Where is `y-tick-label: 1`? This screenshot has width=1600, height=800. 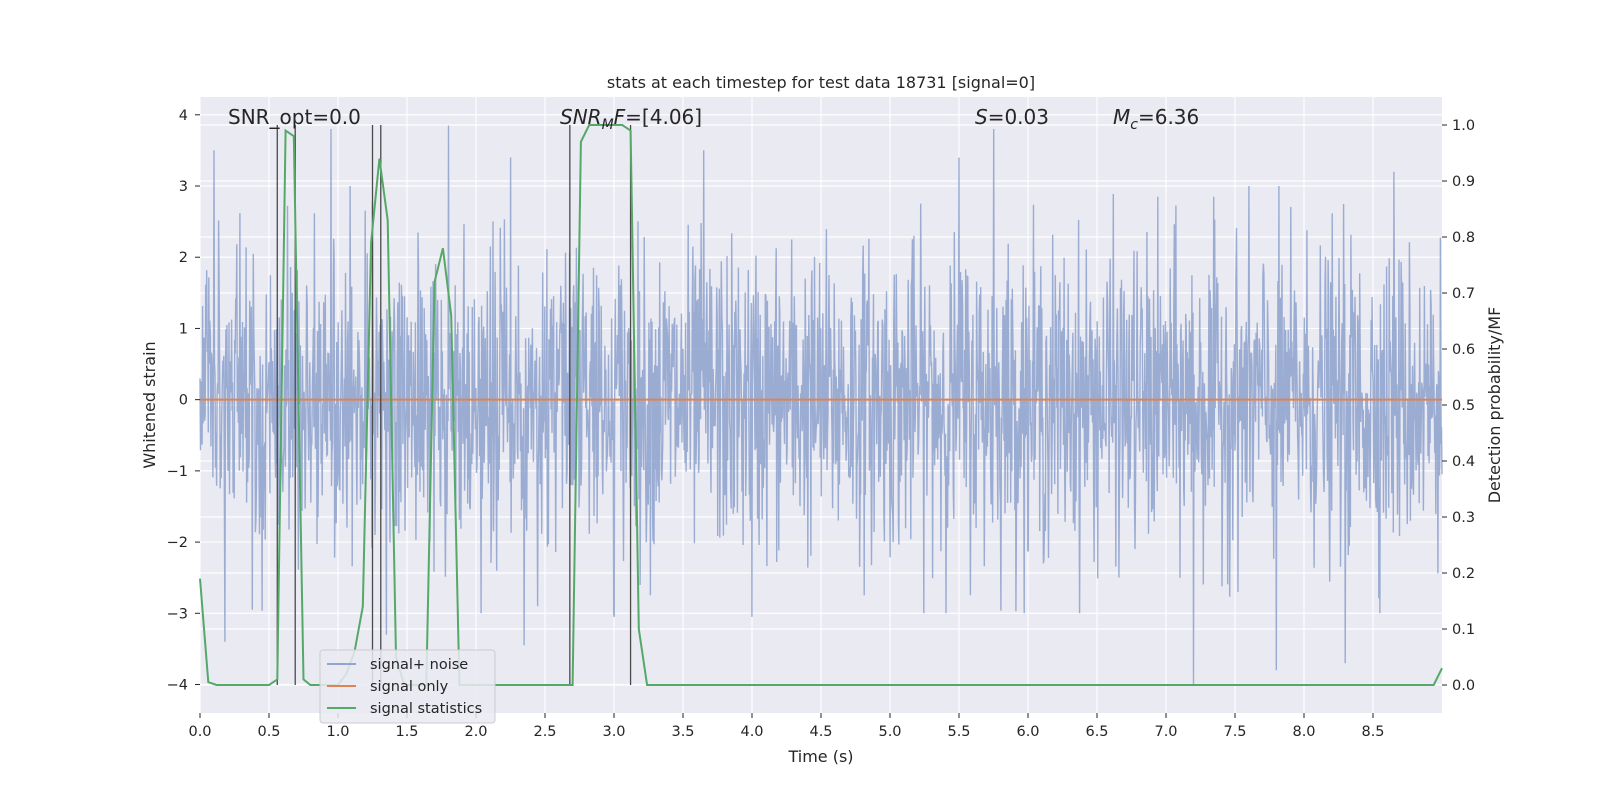
y-tick-label: 1 is located at coordinates (183, 329).